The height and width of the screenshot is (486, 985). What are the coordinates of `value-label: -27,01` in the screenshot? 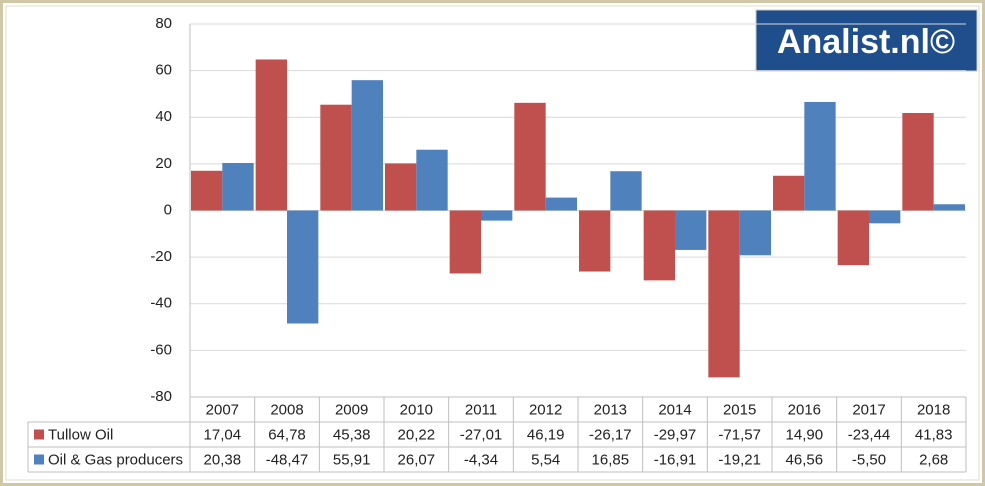 It's located at (481, 434).